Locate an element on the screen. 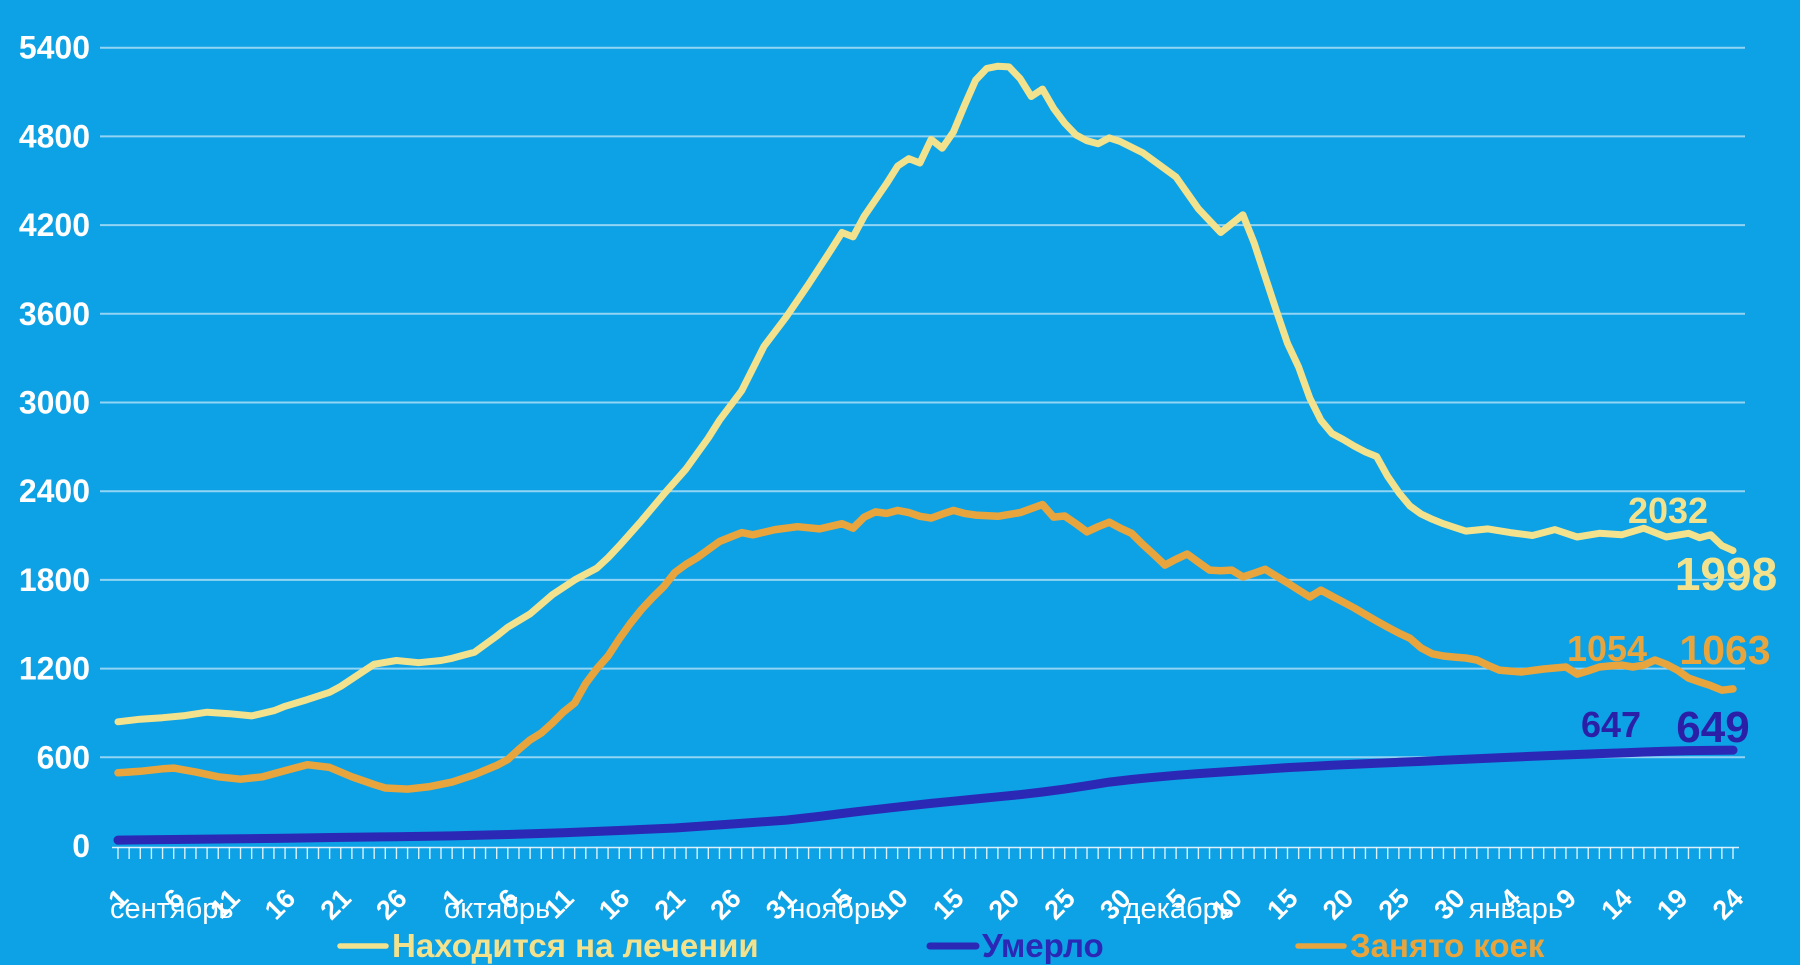 The width and height of the screenshot is (1800, 965). y-tick-label: 3000 is located at coordinates (54, 403).